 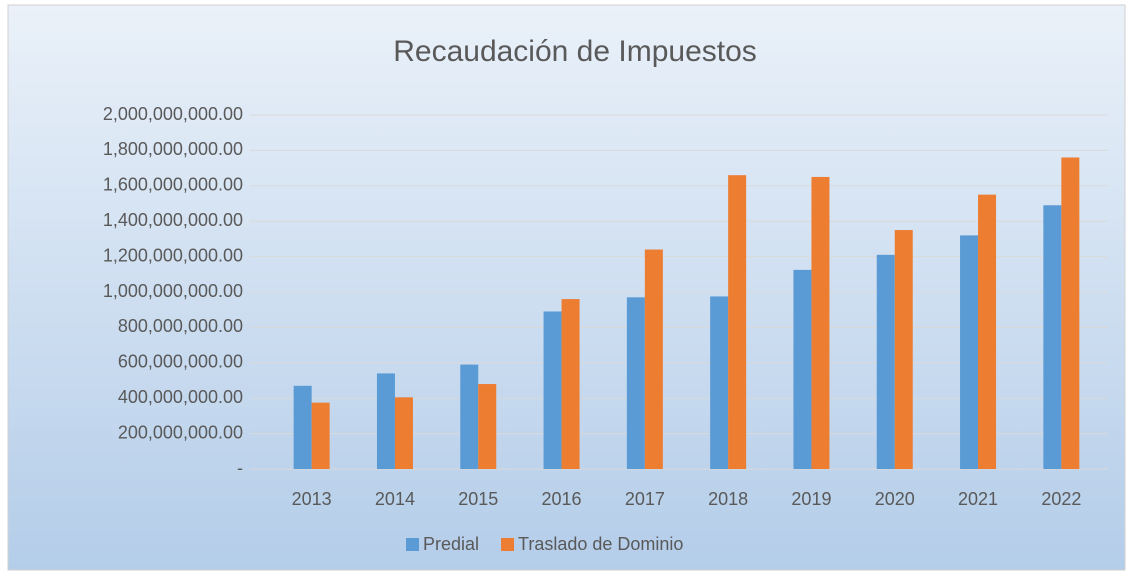 I want to click on y-tick-label: 1,400,000,000.00, so click(x=173, y=220).